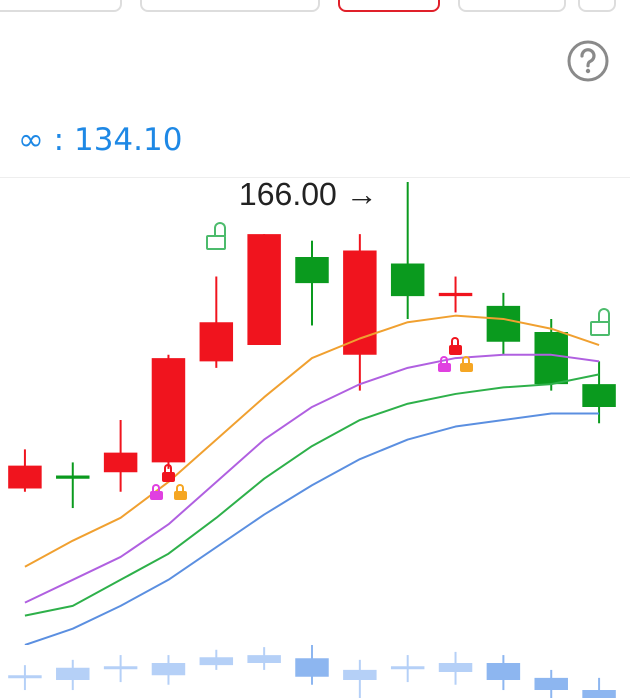 The height and width of the screenshot is (698, 630). I want to click on annotation: 166.00 →, so click(308, 194).